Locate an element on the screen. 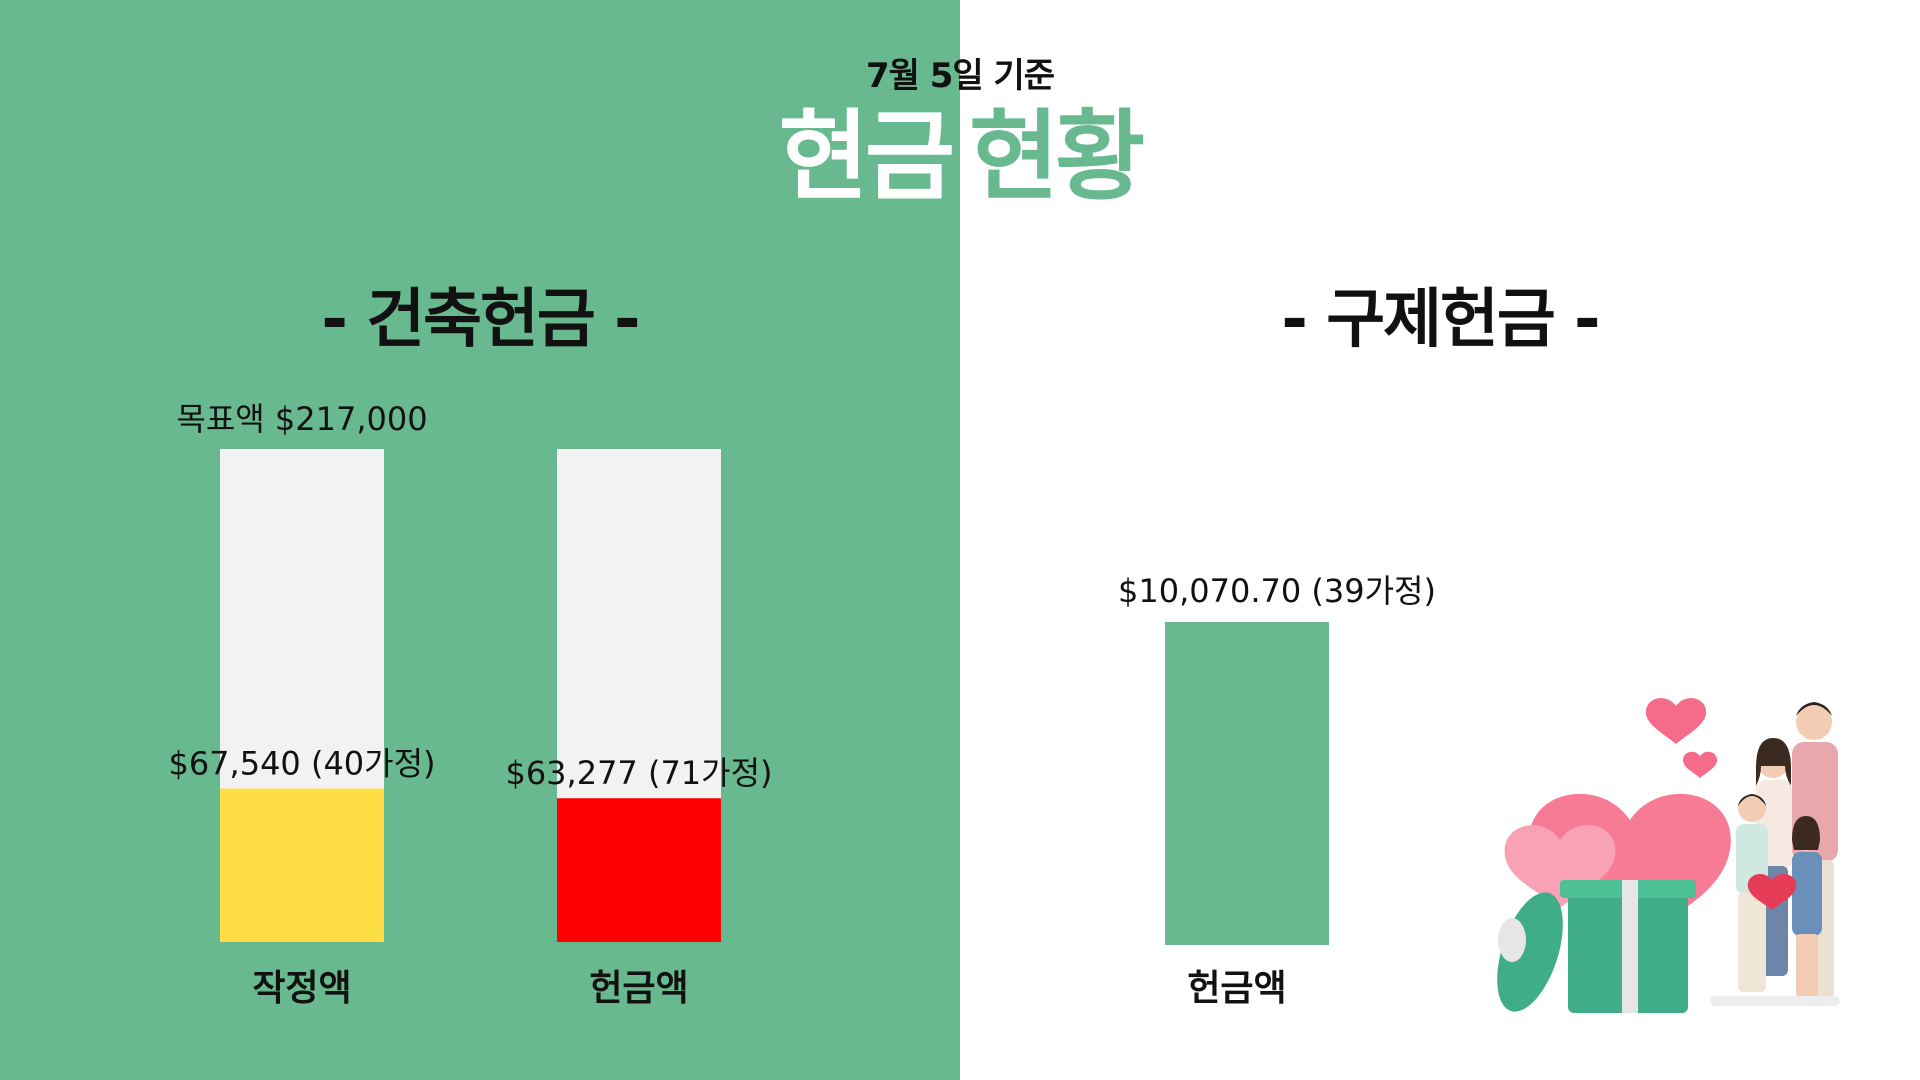  relief-bar is located at coordinates (1247, 783).